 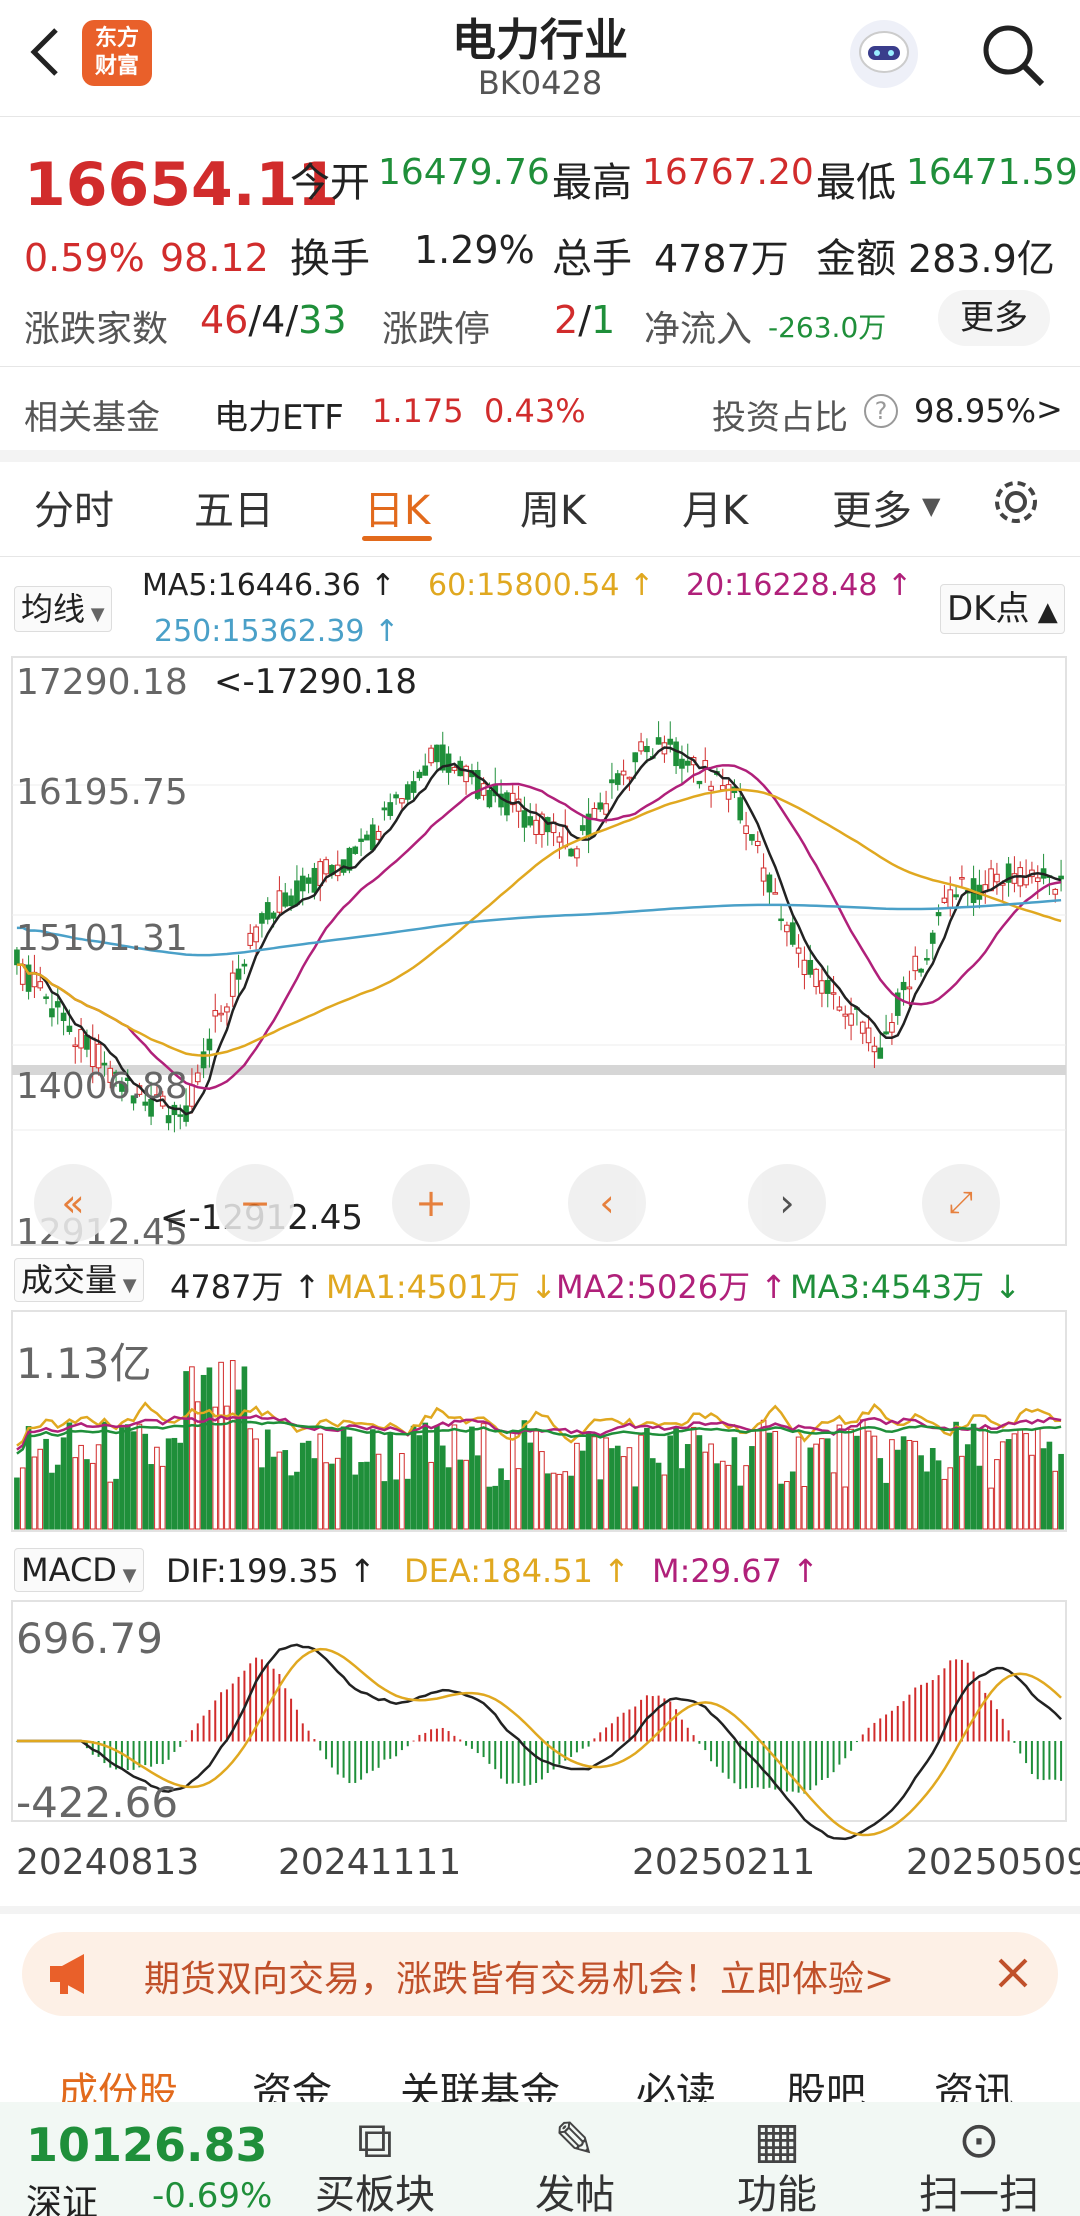 What do you see at coordinates (74, 511) in the screenshot?
I see `tab-intraday: 分时` at bounding box center [74, 511].